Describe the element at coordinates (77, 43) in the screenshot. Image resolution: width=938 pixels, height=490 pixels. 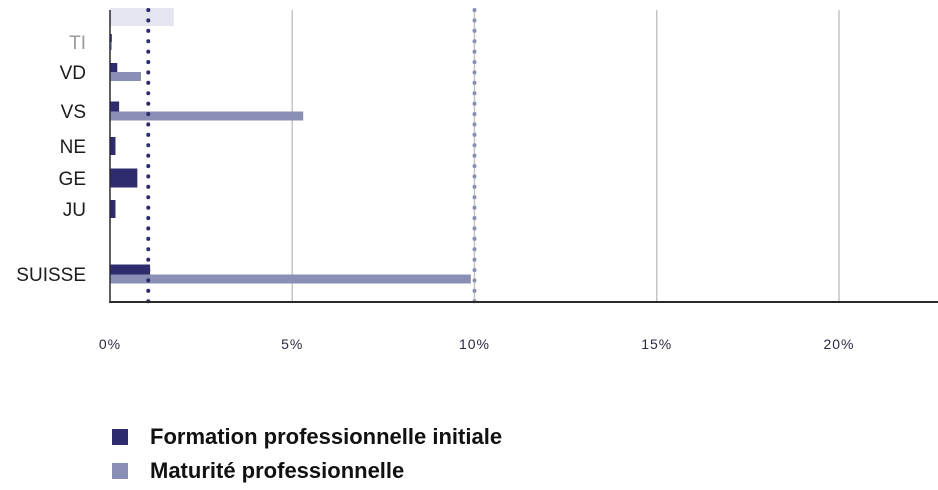
I see `category-label-ti: TI` at that location.